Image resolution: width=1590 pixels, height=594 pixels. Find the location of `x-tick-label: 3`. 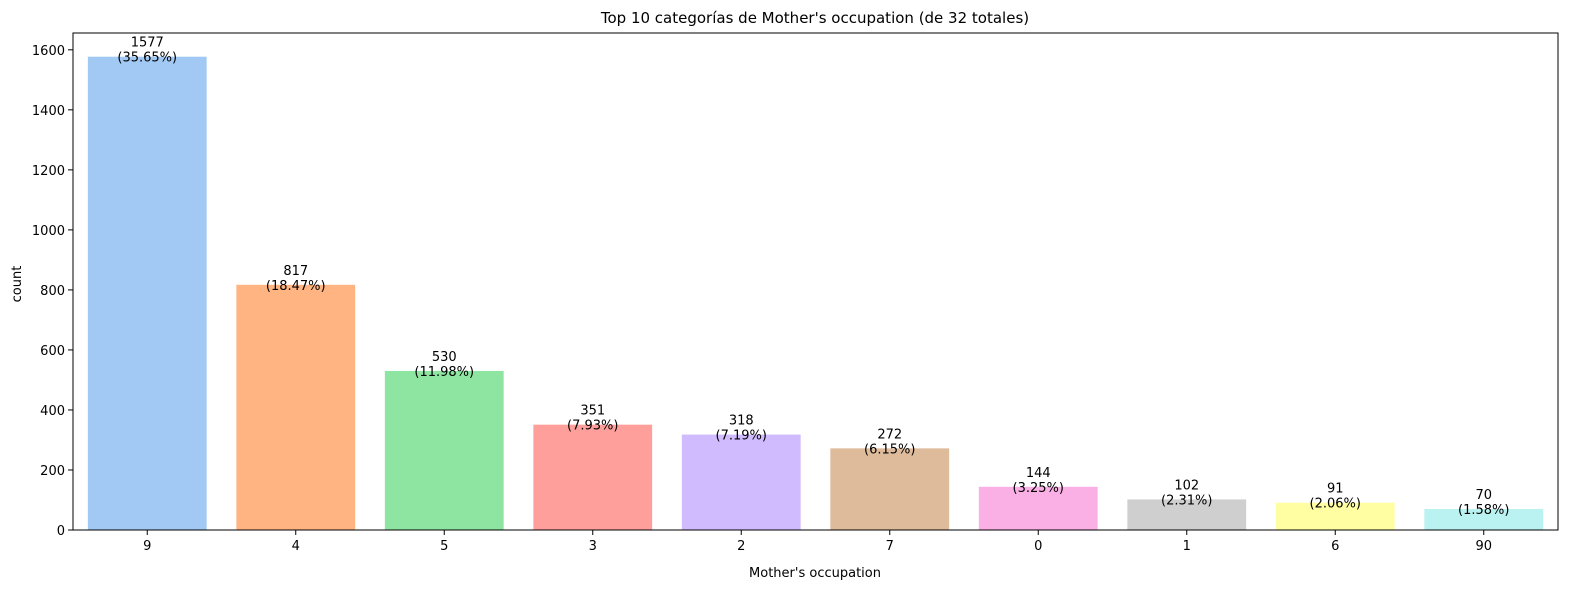

x-tick-label: 3 is located at coordinates (593, 546).